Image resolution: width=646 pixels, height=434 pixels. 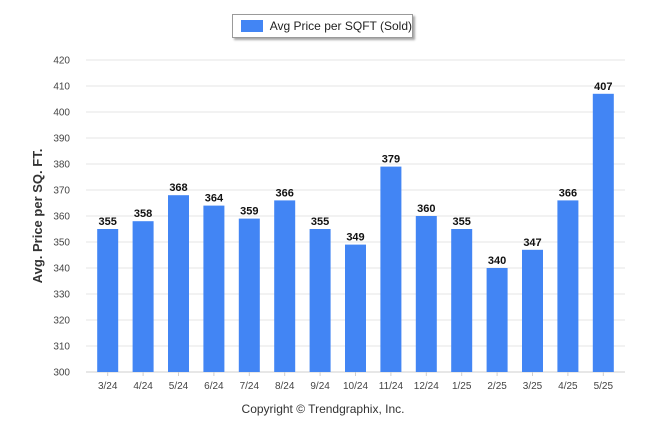 What do you see at coordinates (568, 386) in the screenshot?
I see `x-tick-label: 4/25` at bounding box center [568, 386].